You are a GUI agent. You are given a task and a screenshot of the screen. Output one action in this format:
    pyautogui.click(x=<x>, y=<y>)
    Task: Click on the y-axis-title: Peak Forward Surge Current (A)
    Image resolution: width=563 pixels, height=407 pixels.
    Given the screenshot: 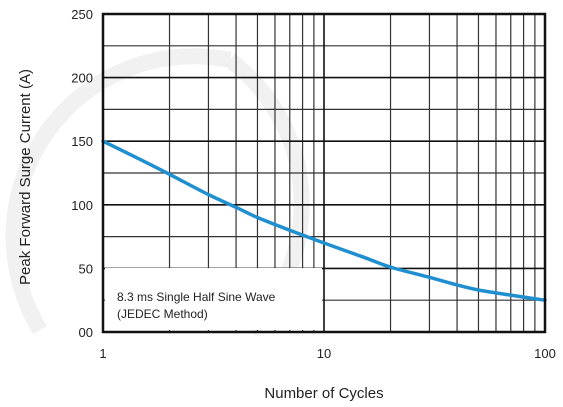 What is the action you would take?
    pyautogui.click(x=25, y=177)
    